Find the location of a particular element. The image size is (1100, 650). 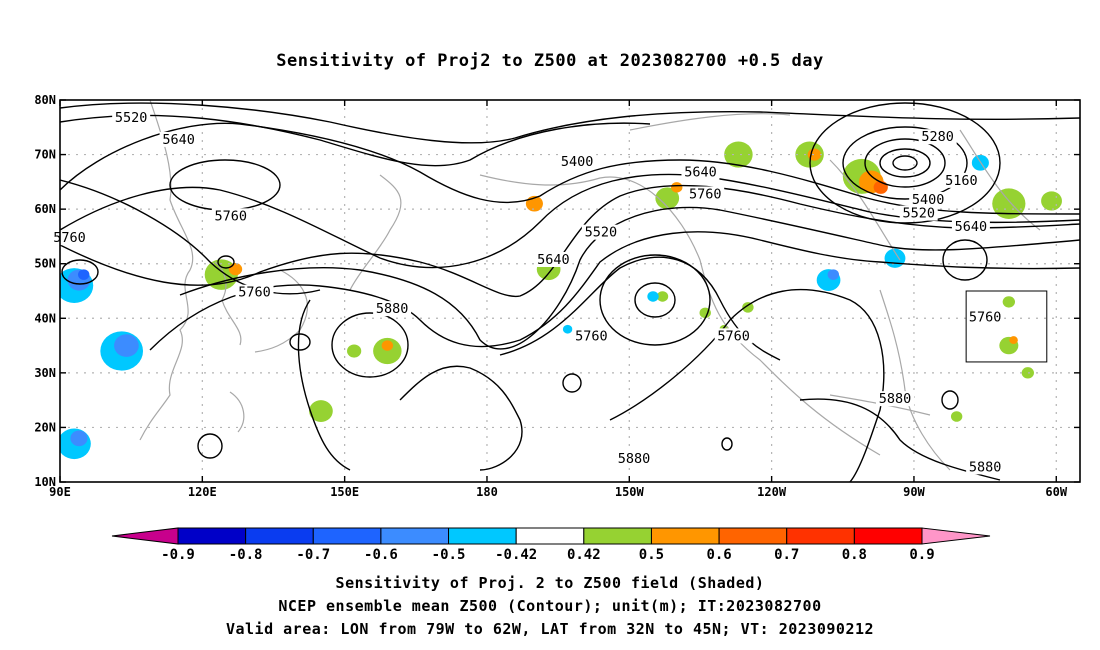

contour-label: 5160 is located at coordinates (961, 180).